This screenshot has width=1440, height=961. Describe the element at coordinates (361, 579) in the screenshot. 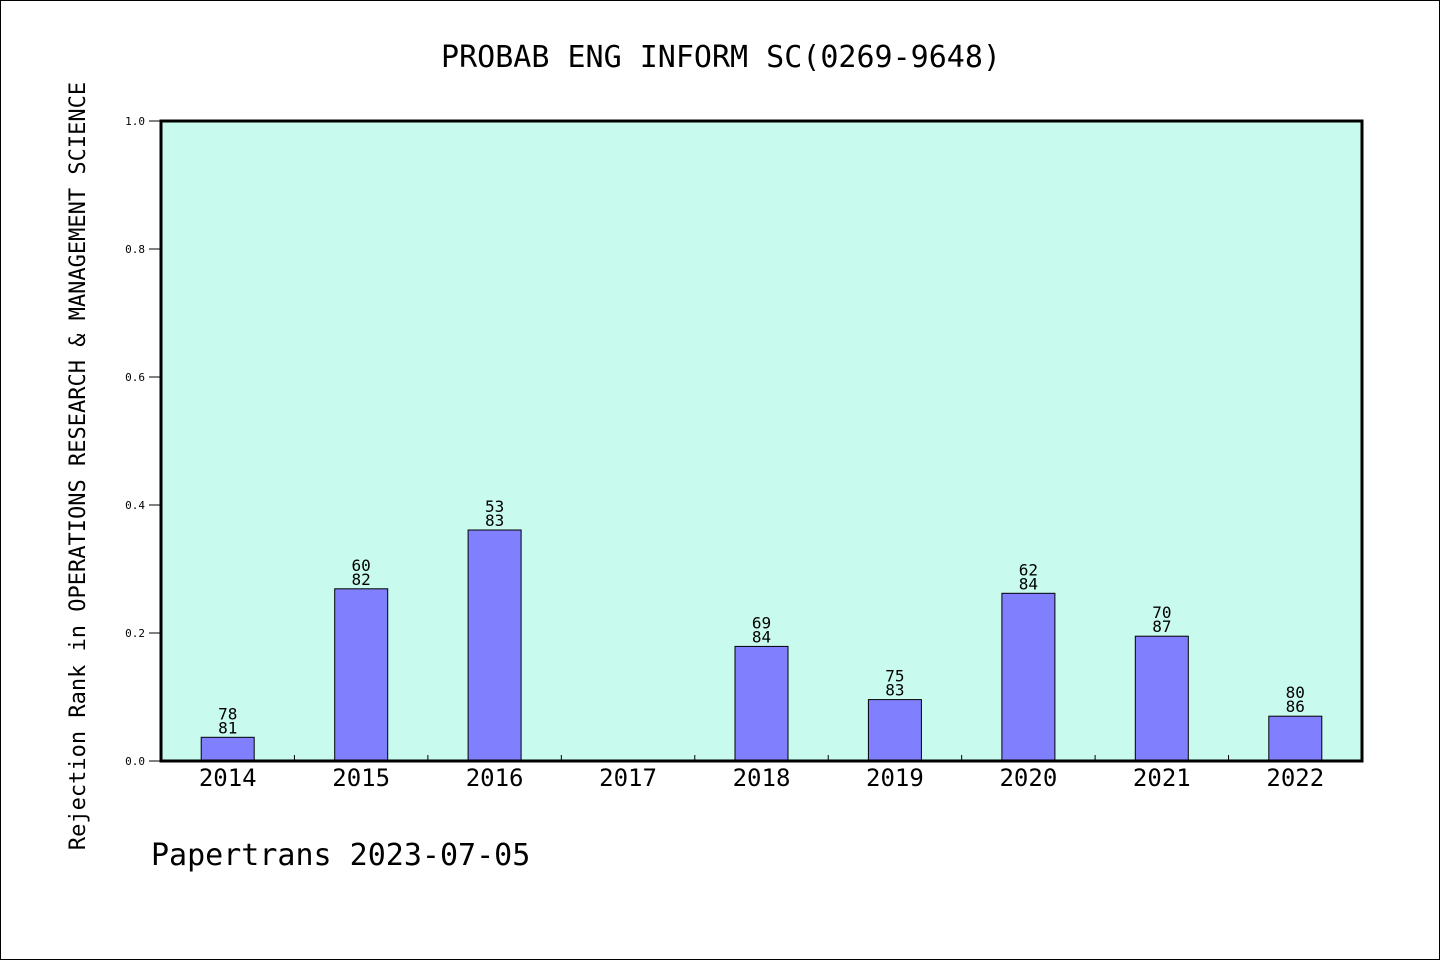

I see `bar-label-bottom-2015: 82` at that location.